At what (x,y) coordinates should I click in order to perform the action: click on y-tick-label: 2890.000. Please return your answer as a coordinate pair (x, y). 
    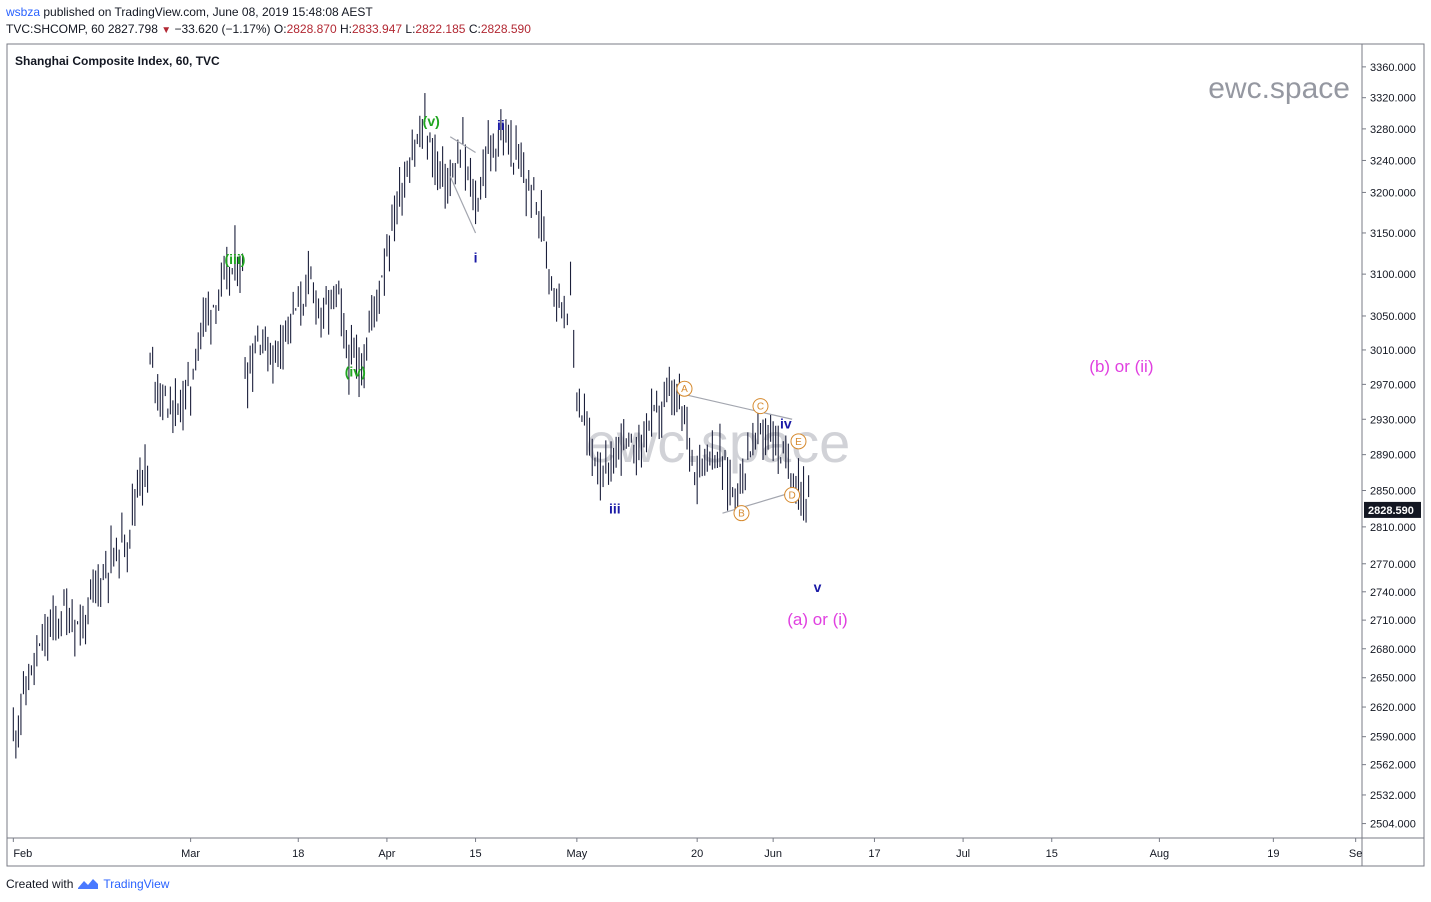
    Looking at the image, I should click on (1393, 456).